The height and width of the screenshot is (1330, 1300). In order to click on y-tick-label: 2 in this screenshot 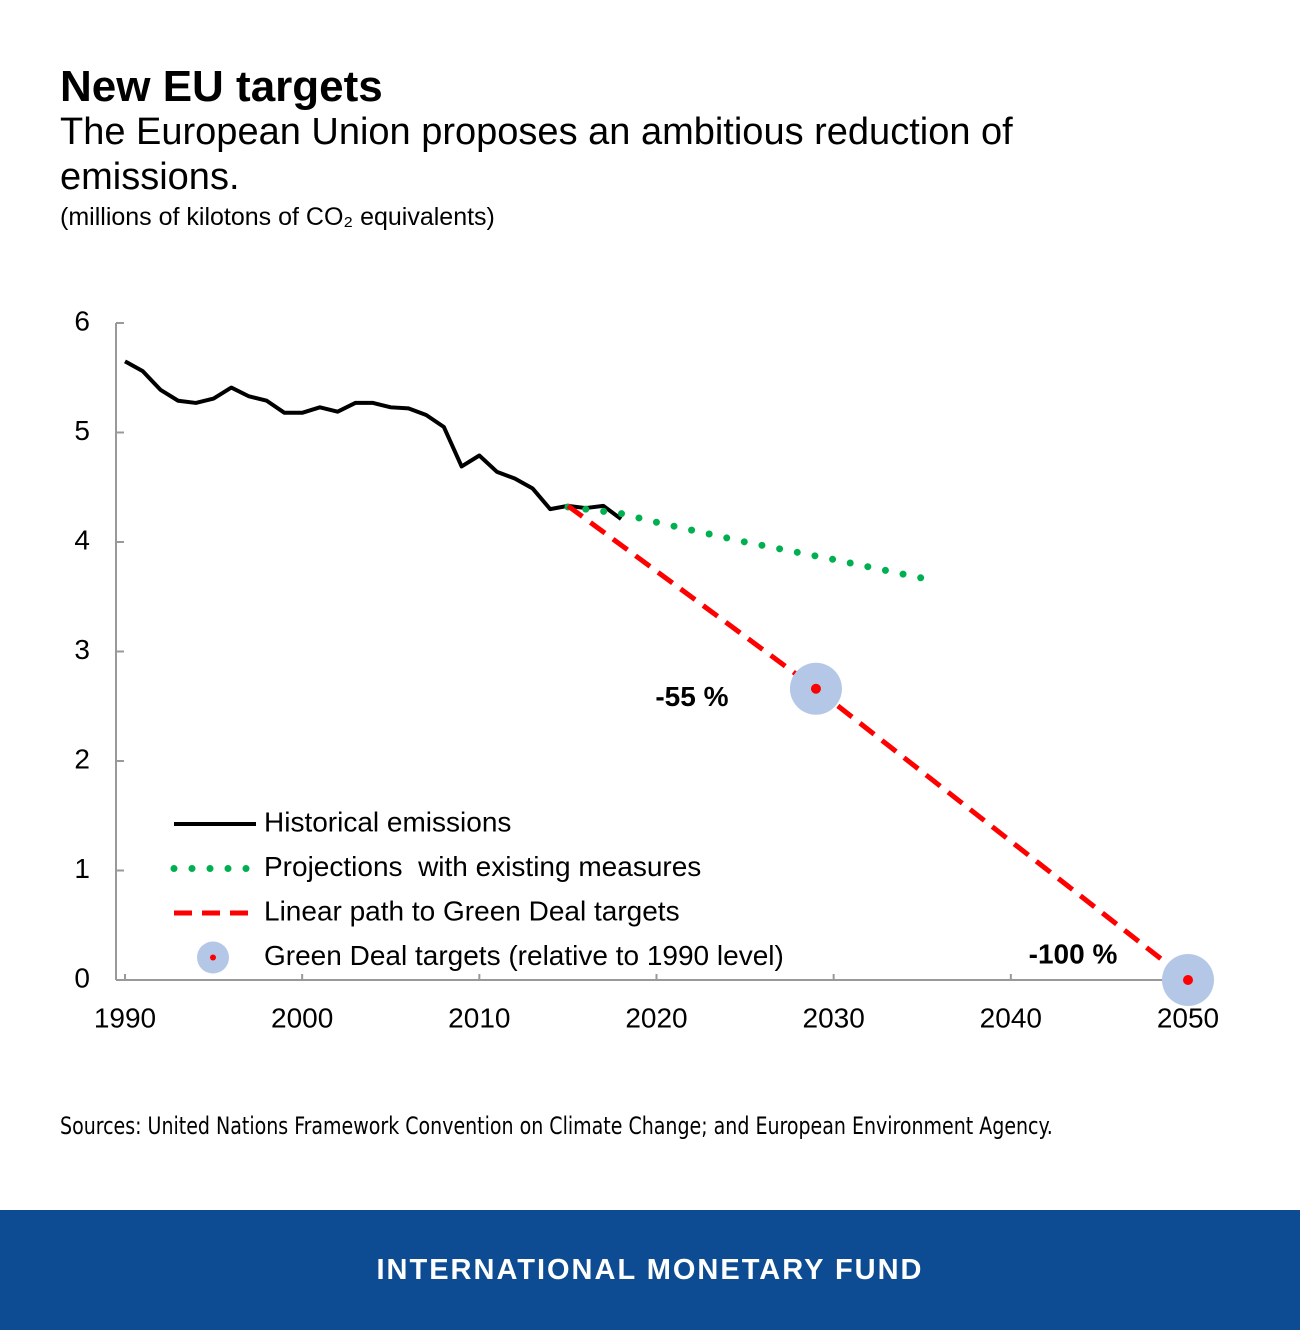, I will do `click(82, 758)`.